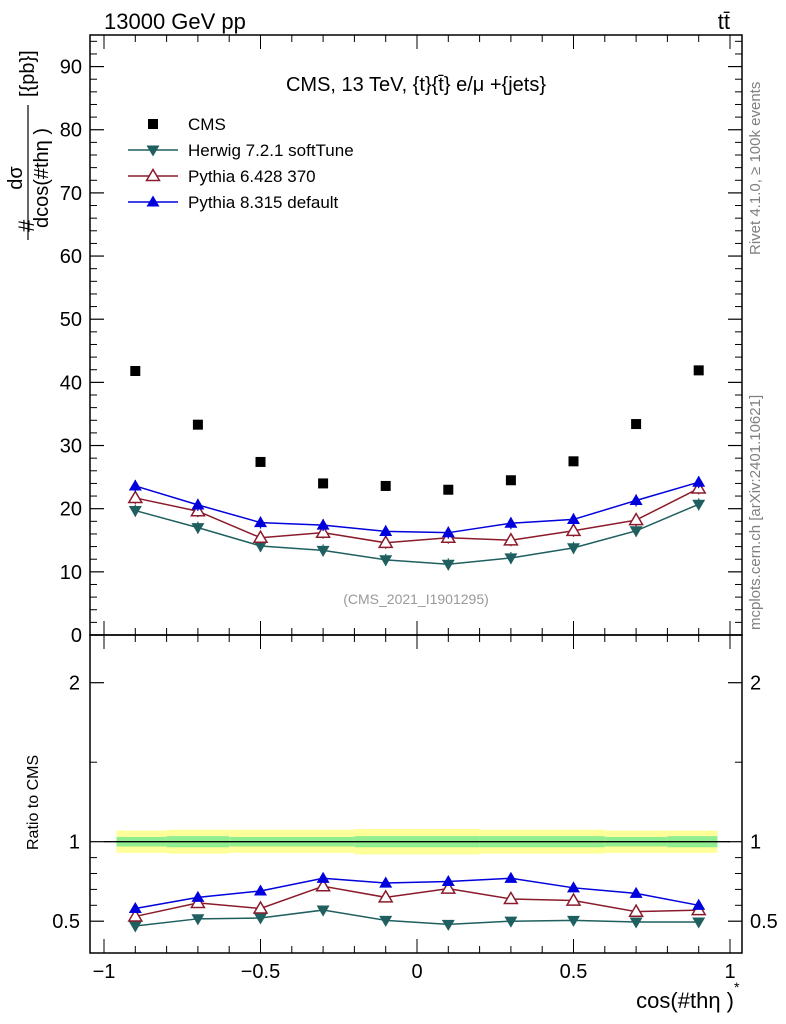 This screenshot has width=786, height=1024. I want to click on energy-label: 13000 GeV pp, so click(175, 21).